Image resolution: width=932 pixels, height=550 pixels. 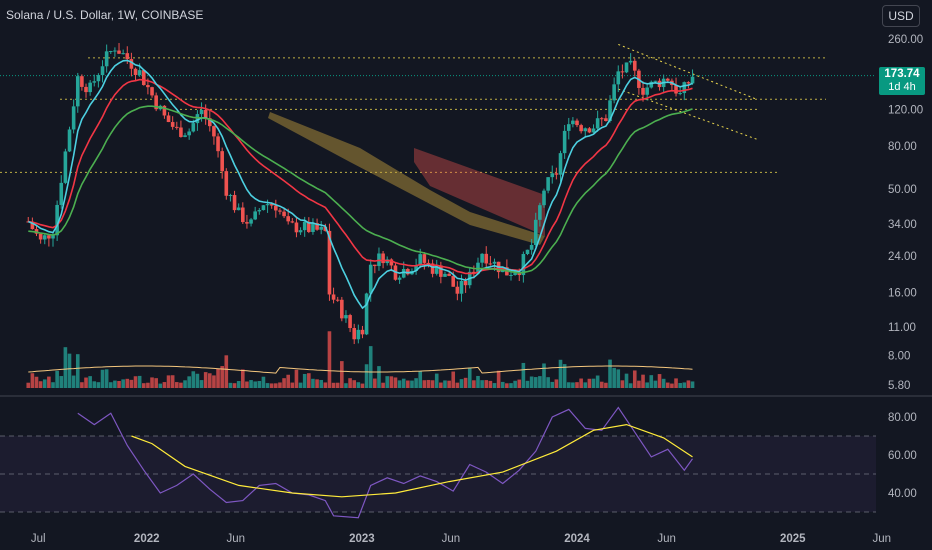 I want to click on ema-ribbon-band, so click(x=479, y=192).